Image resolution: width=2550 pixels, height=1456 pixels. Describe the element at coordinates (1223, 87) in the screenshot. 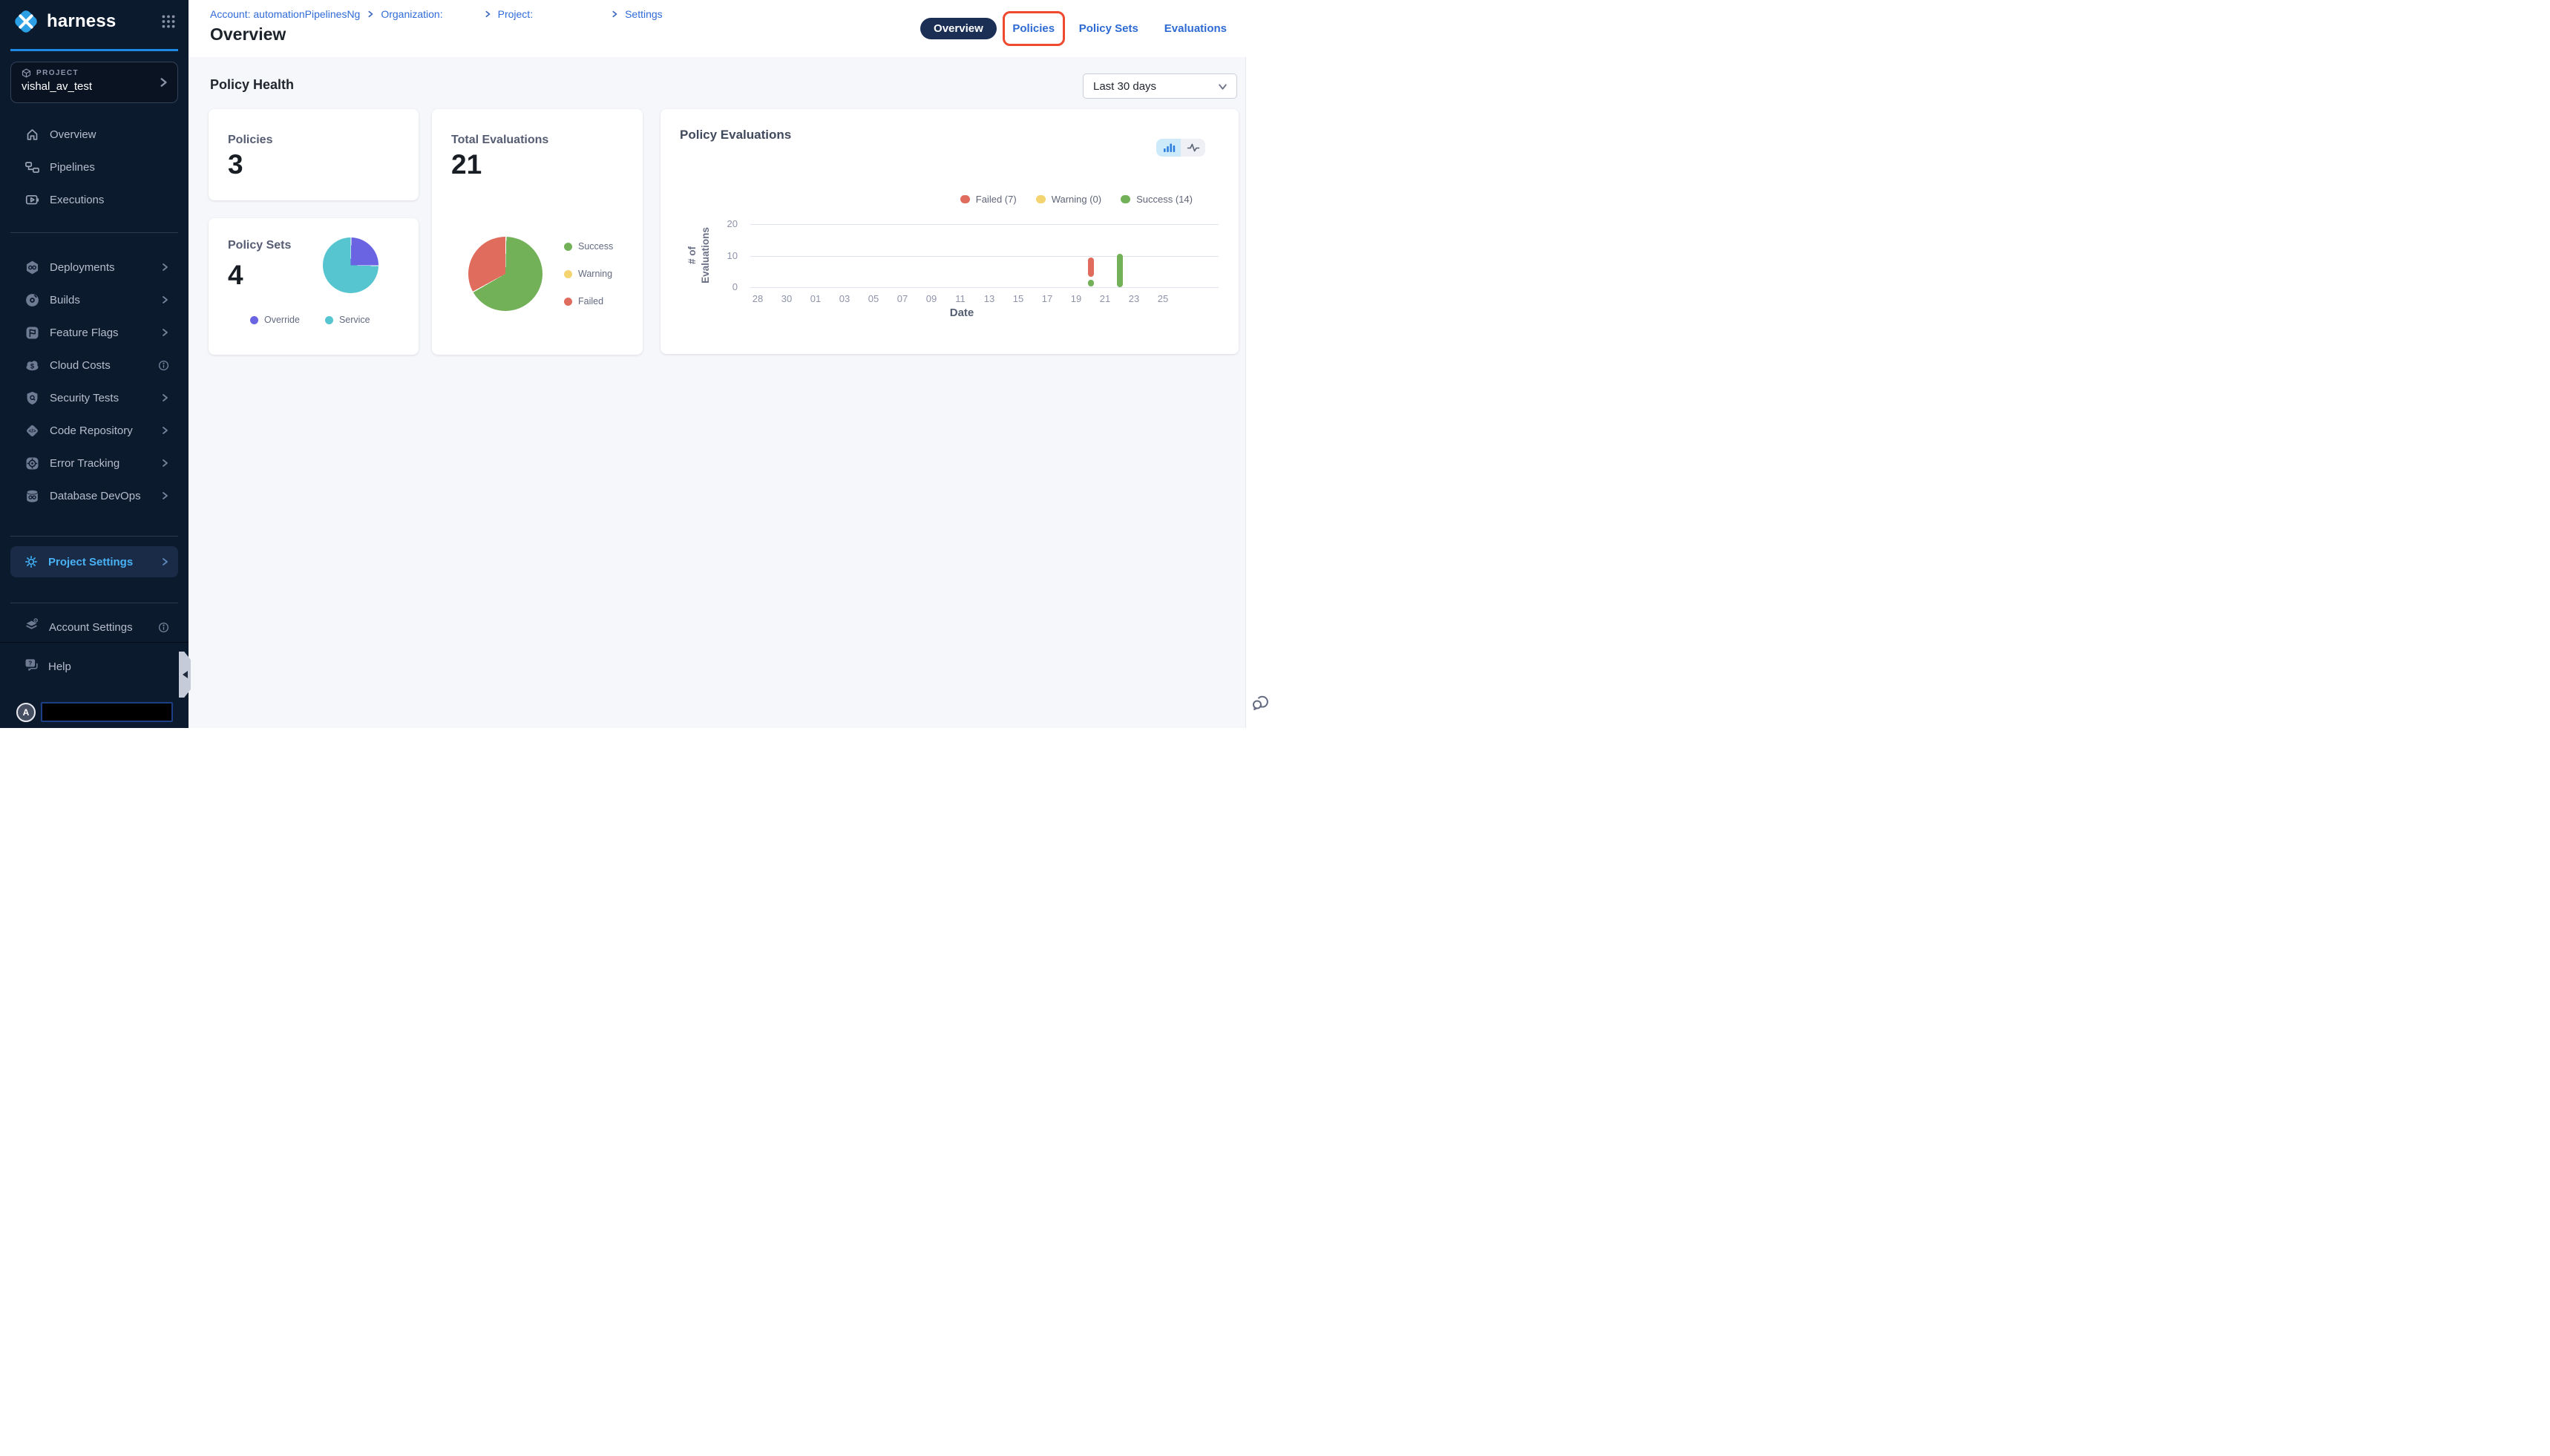

I see `chevron-down-icon` at that location.